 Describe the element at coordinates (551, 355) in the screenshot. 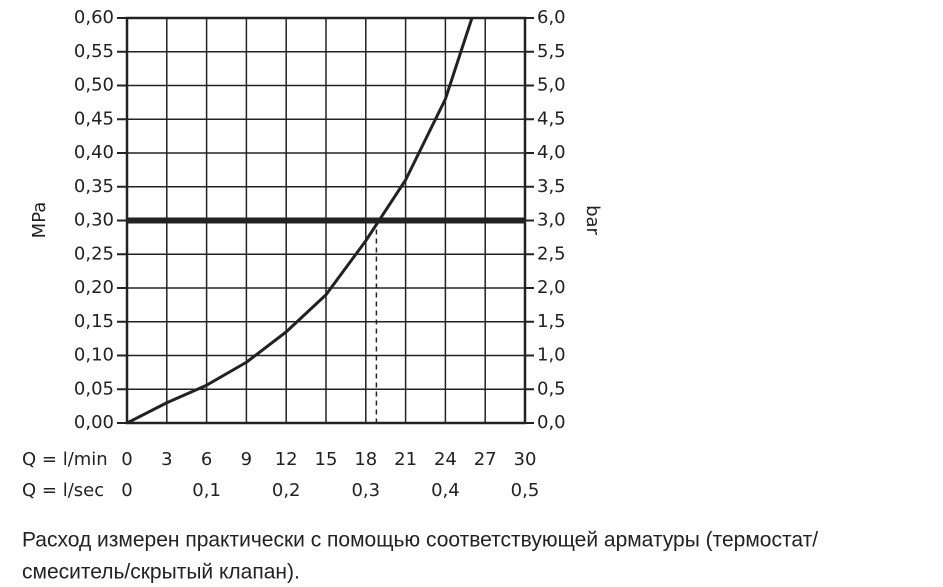

I see `y2-tick-label: 1,0` at that location.